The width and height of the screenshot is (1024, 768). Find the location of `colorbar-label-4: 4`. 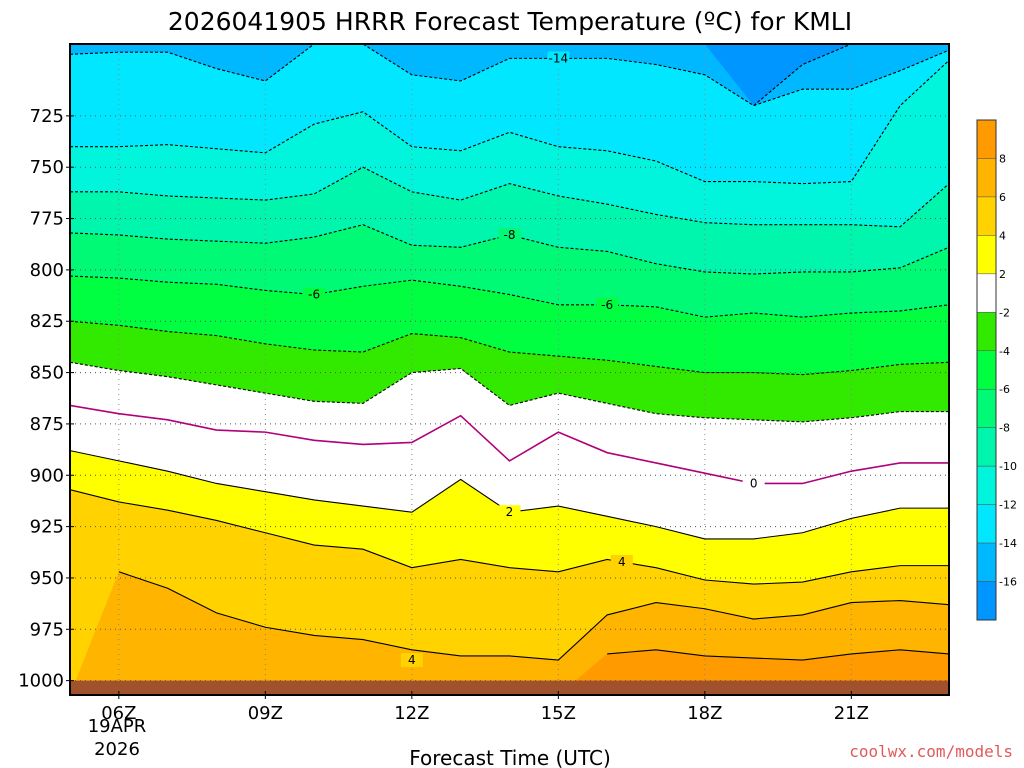

colorbar-label-4: 4 is located at coordinates (1002, 235).